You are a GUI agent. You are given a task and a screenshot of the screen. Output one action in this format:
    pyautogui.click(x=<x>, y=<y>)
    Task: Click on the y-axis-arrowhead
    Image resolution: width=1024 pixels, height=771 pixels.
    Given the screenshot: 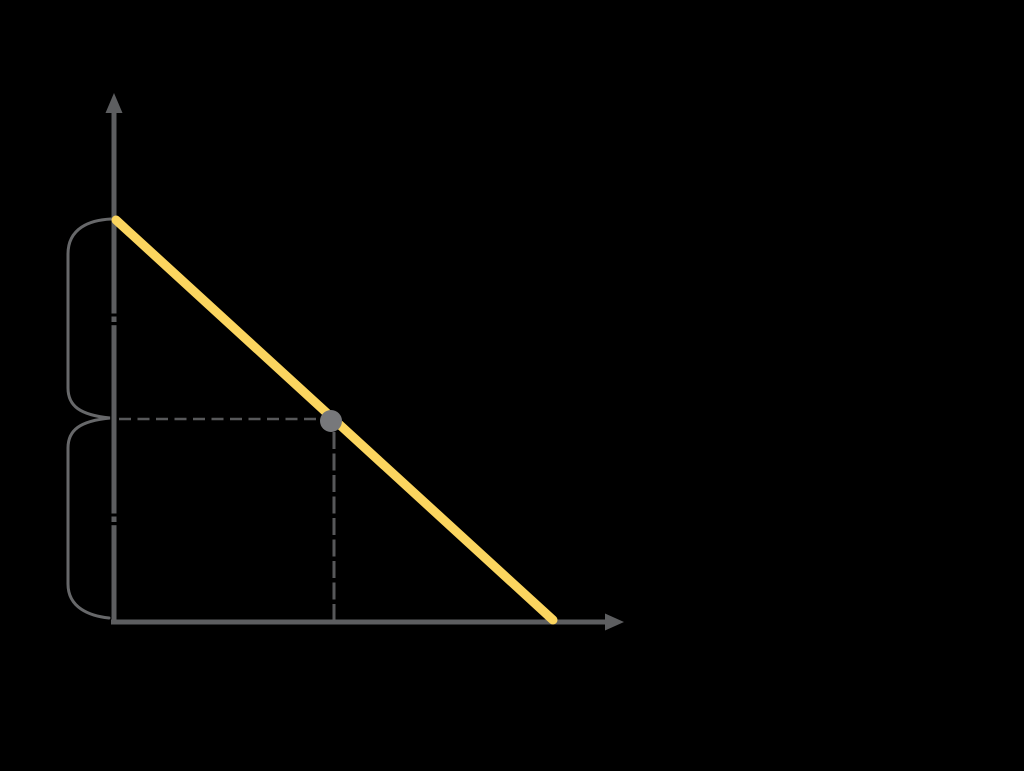 What is the action you would take?
    pyautogui.click(x=114, y=103)
    